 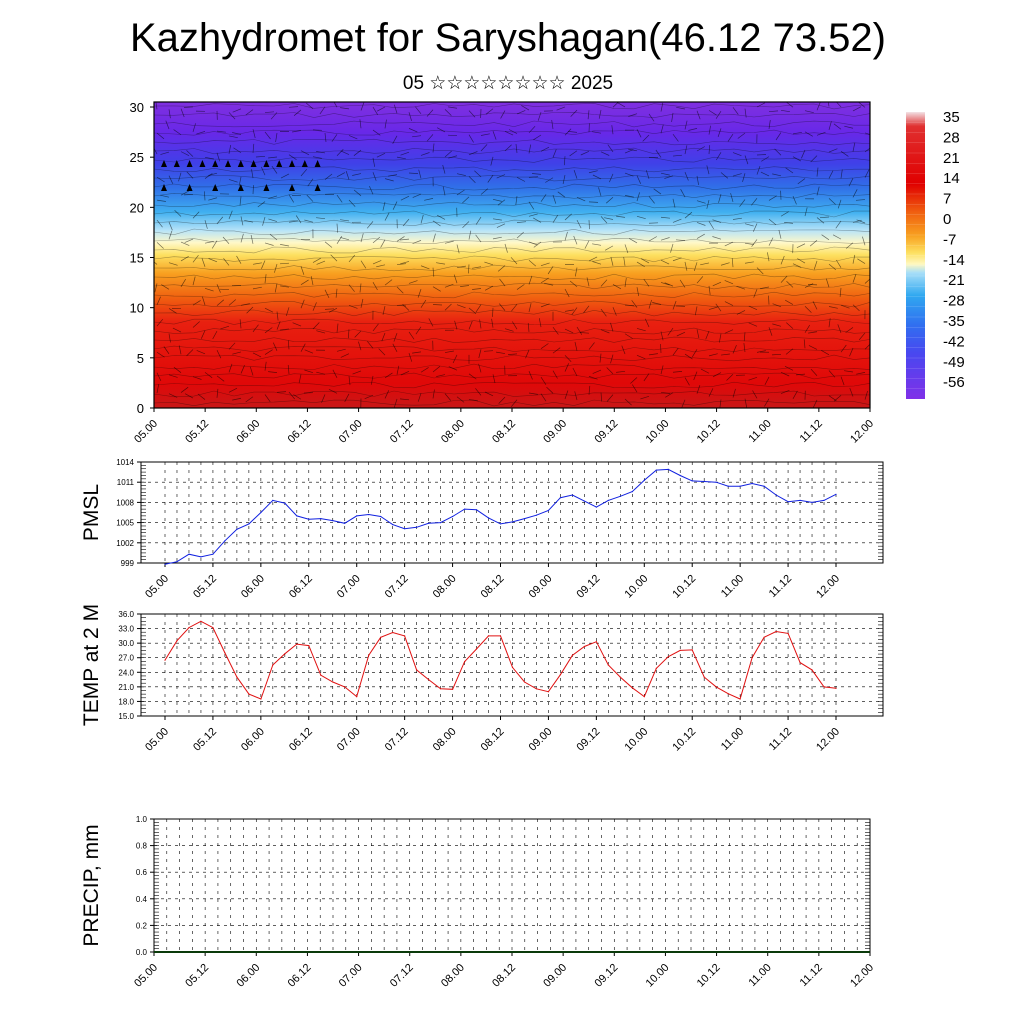 I want to click on x-tick-label: 08.12, so click(x=493, y=587).